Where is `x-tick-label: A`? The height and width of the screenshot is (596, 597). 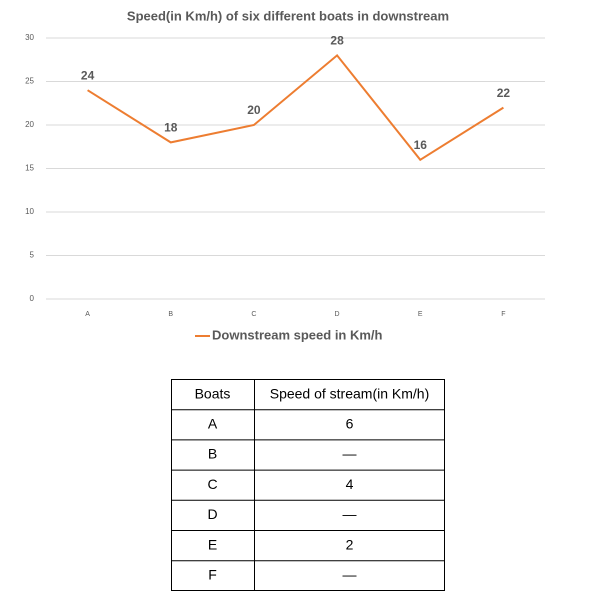 x-tick-label: A is located at coordinates (87, 314).